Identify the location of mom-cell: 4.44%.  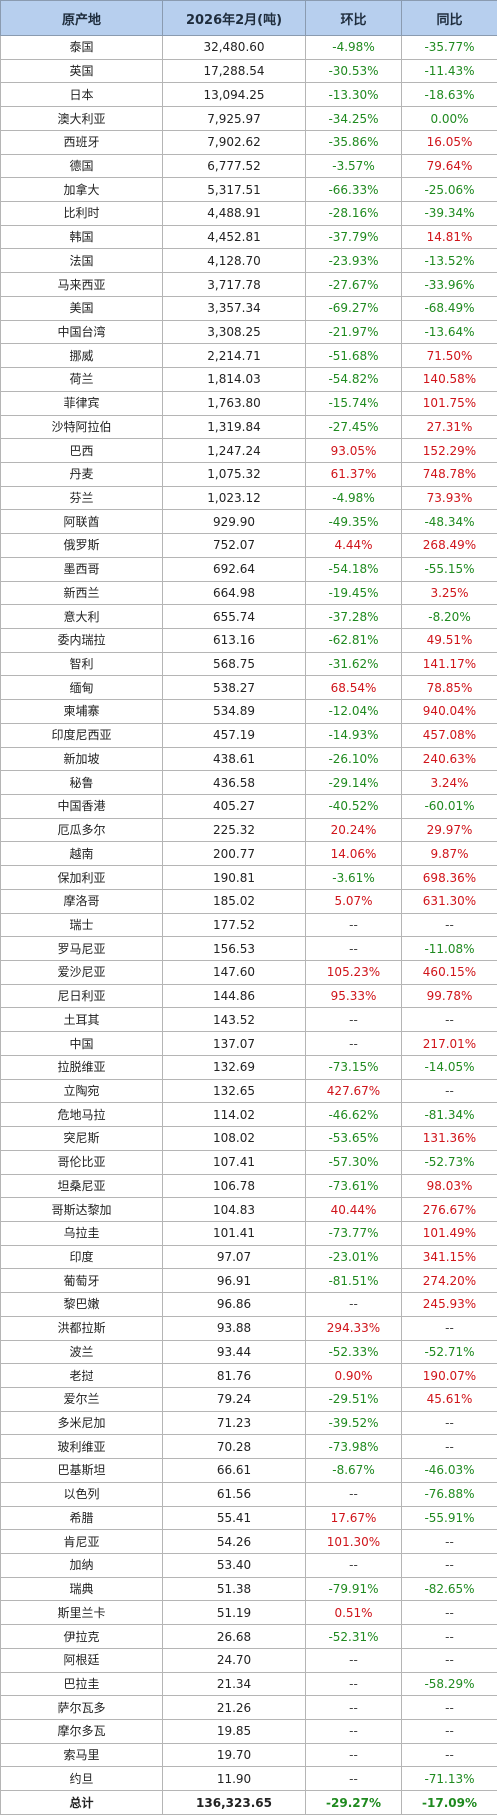
(354, 546).